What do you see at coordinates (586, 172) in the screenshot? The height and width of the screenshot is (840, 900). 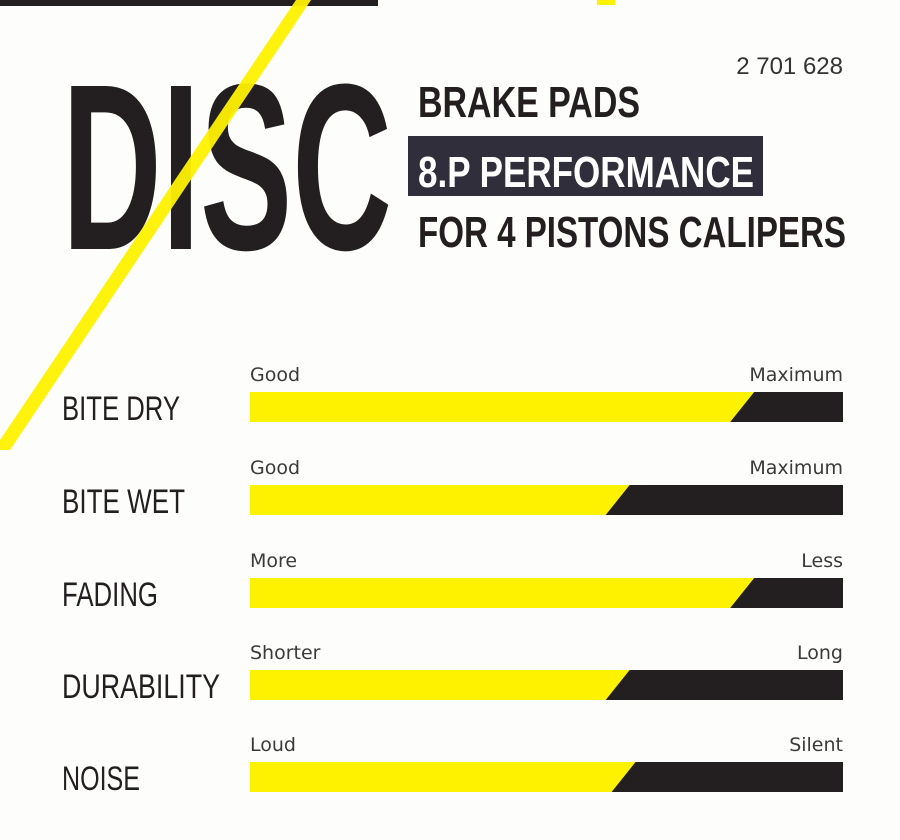 I see `title-line-2: 8.P PERFORMANCE` at bounding box center [586, 172].